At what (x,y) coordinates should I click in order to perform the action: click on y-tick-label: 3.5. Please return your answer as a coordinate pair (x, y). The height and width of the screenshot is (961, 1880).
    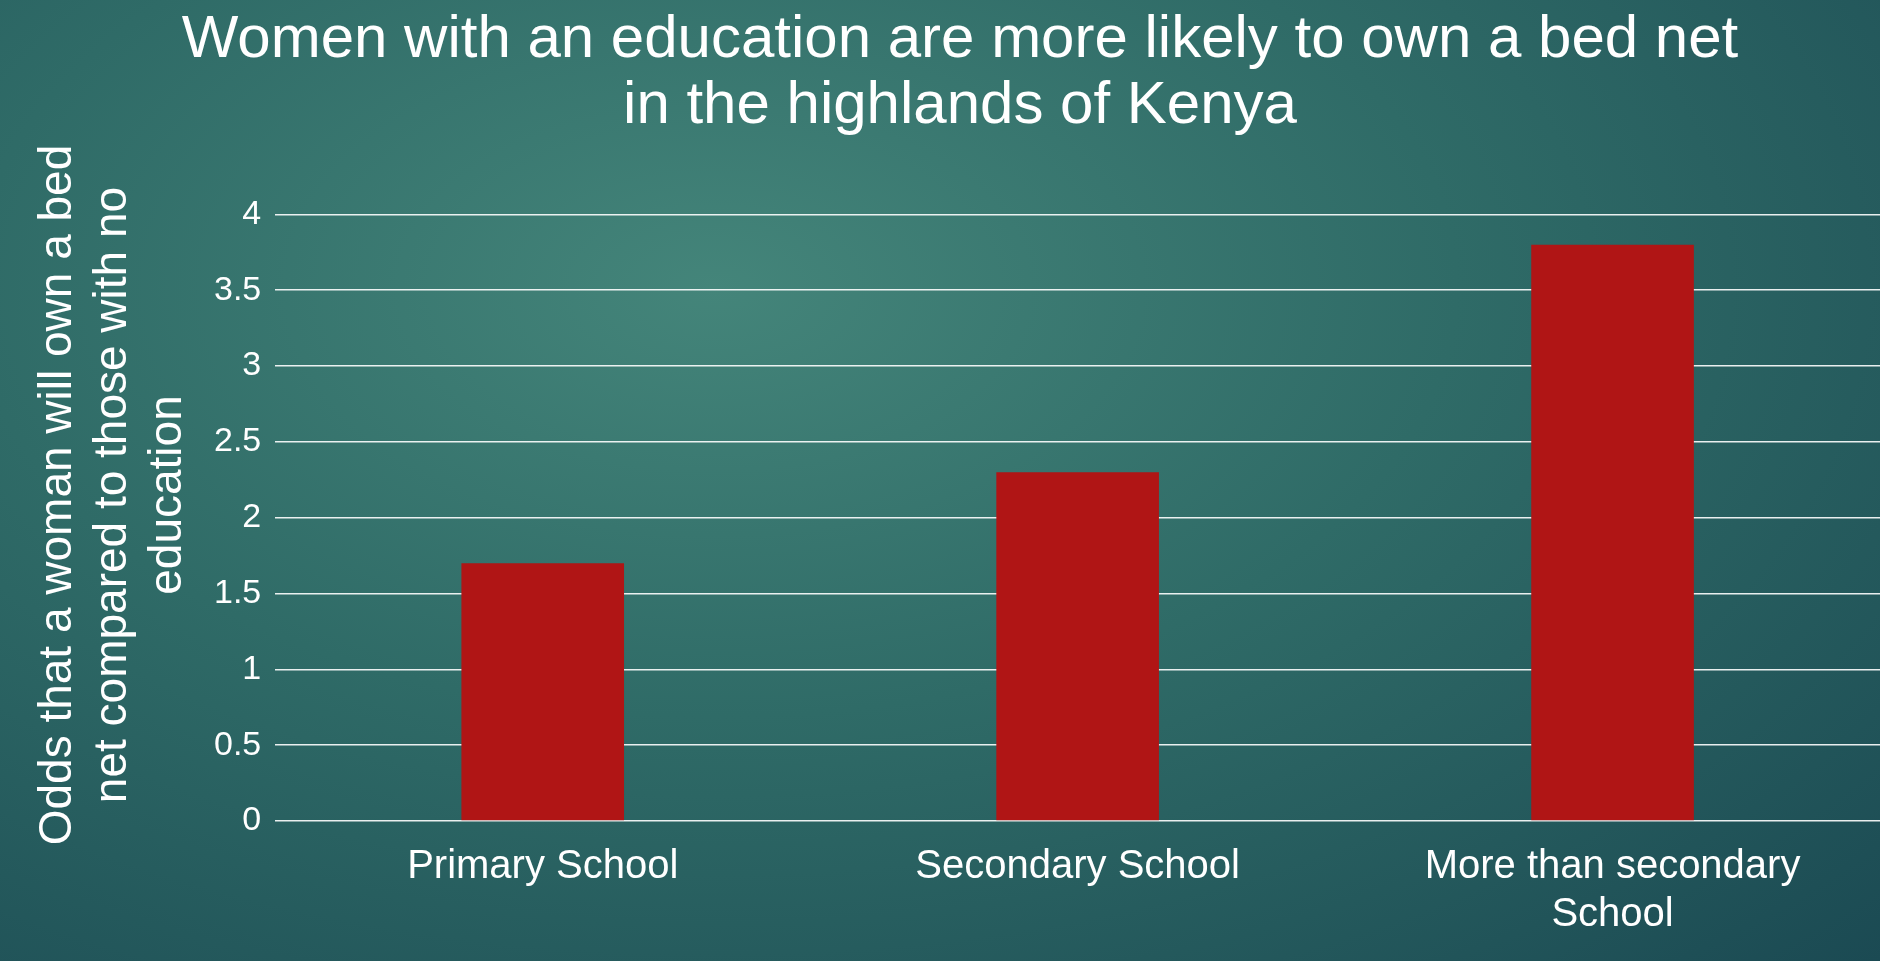
    Looking at the image, I should click on (238, 287).